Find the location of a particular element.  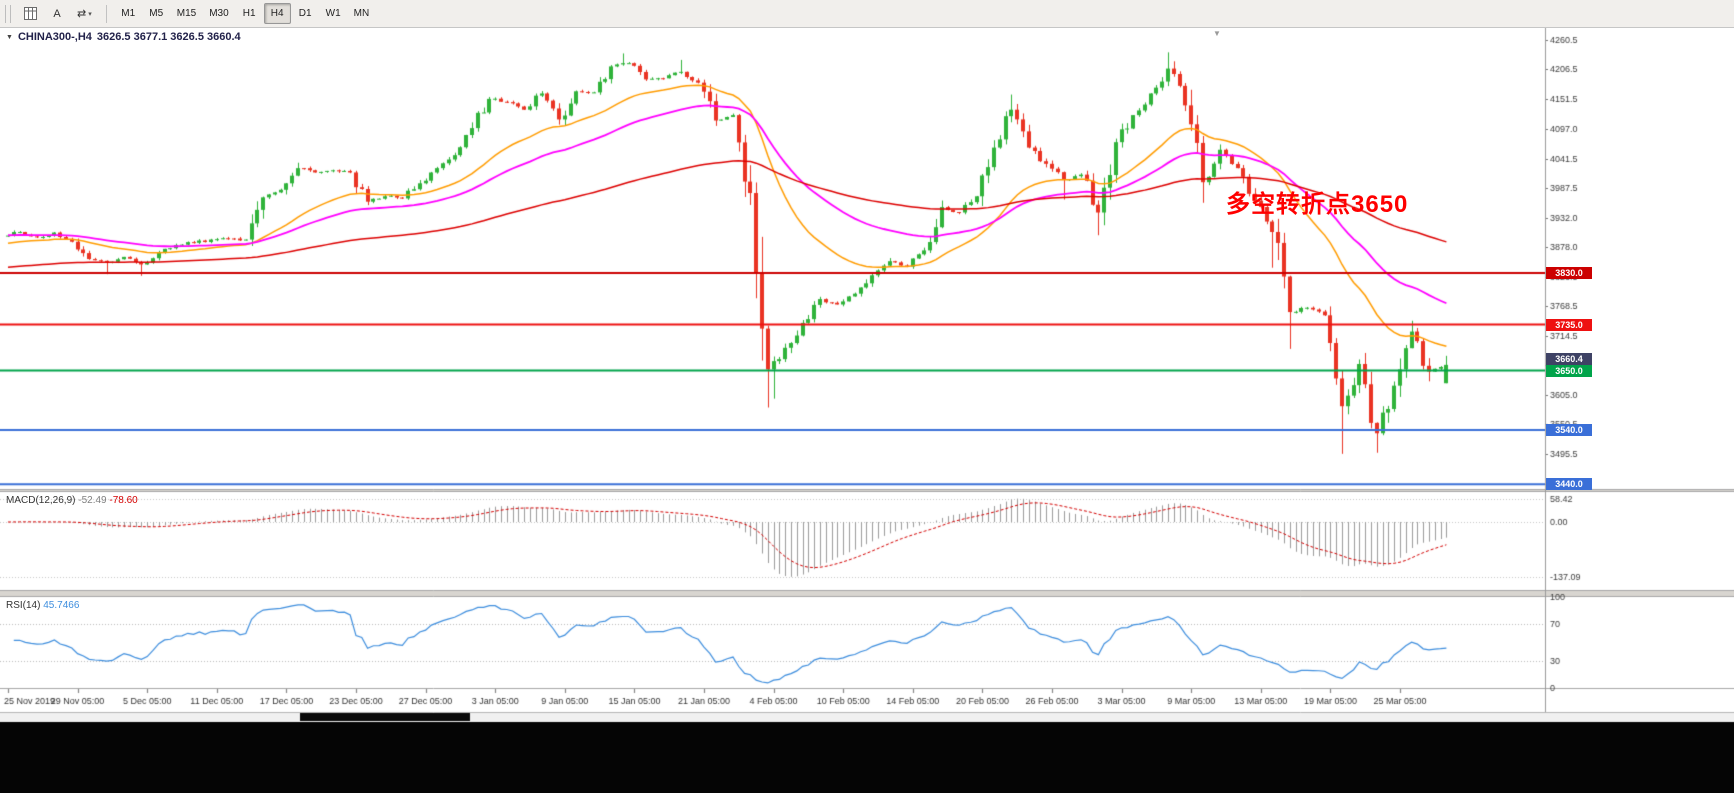

current-price-tag: 3660.4 is located at coordinates (1569, 358).